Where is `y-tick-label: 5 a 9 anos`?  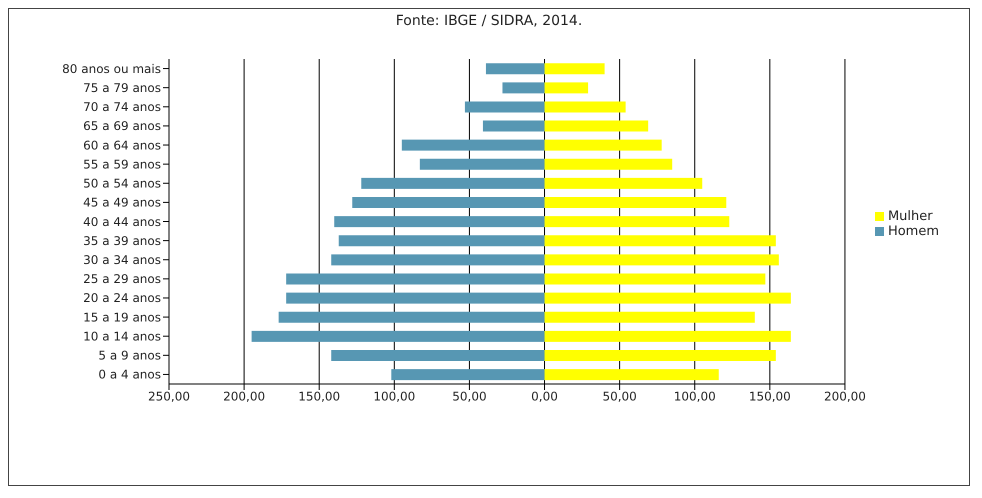
y-tick-label: 5 a 9 anos is located at coordinates (129, 355).